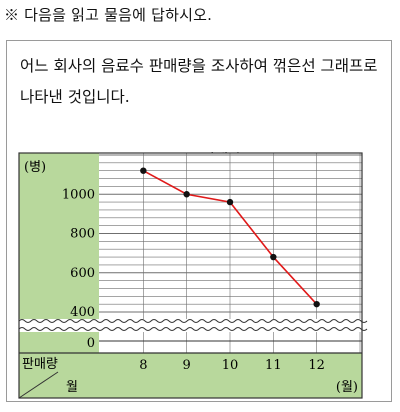 The image size is (400, 412). What do you see at coordinates (230, 365) in the screenshot?
I see `x-tick-label: 10` at bounding box center [230, 365].